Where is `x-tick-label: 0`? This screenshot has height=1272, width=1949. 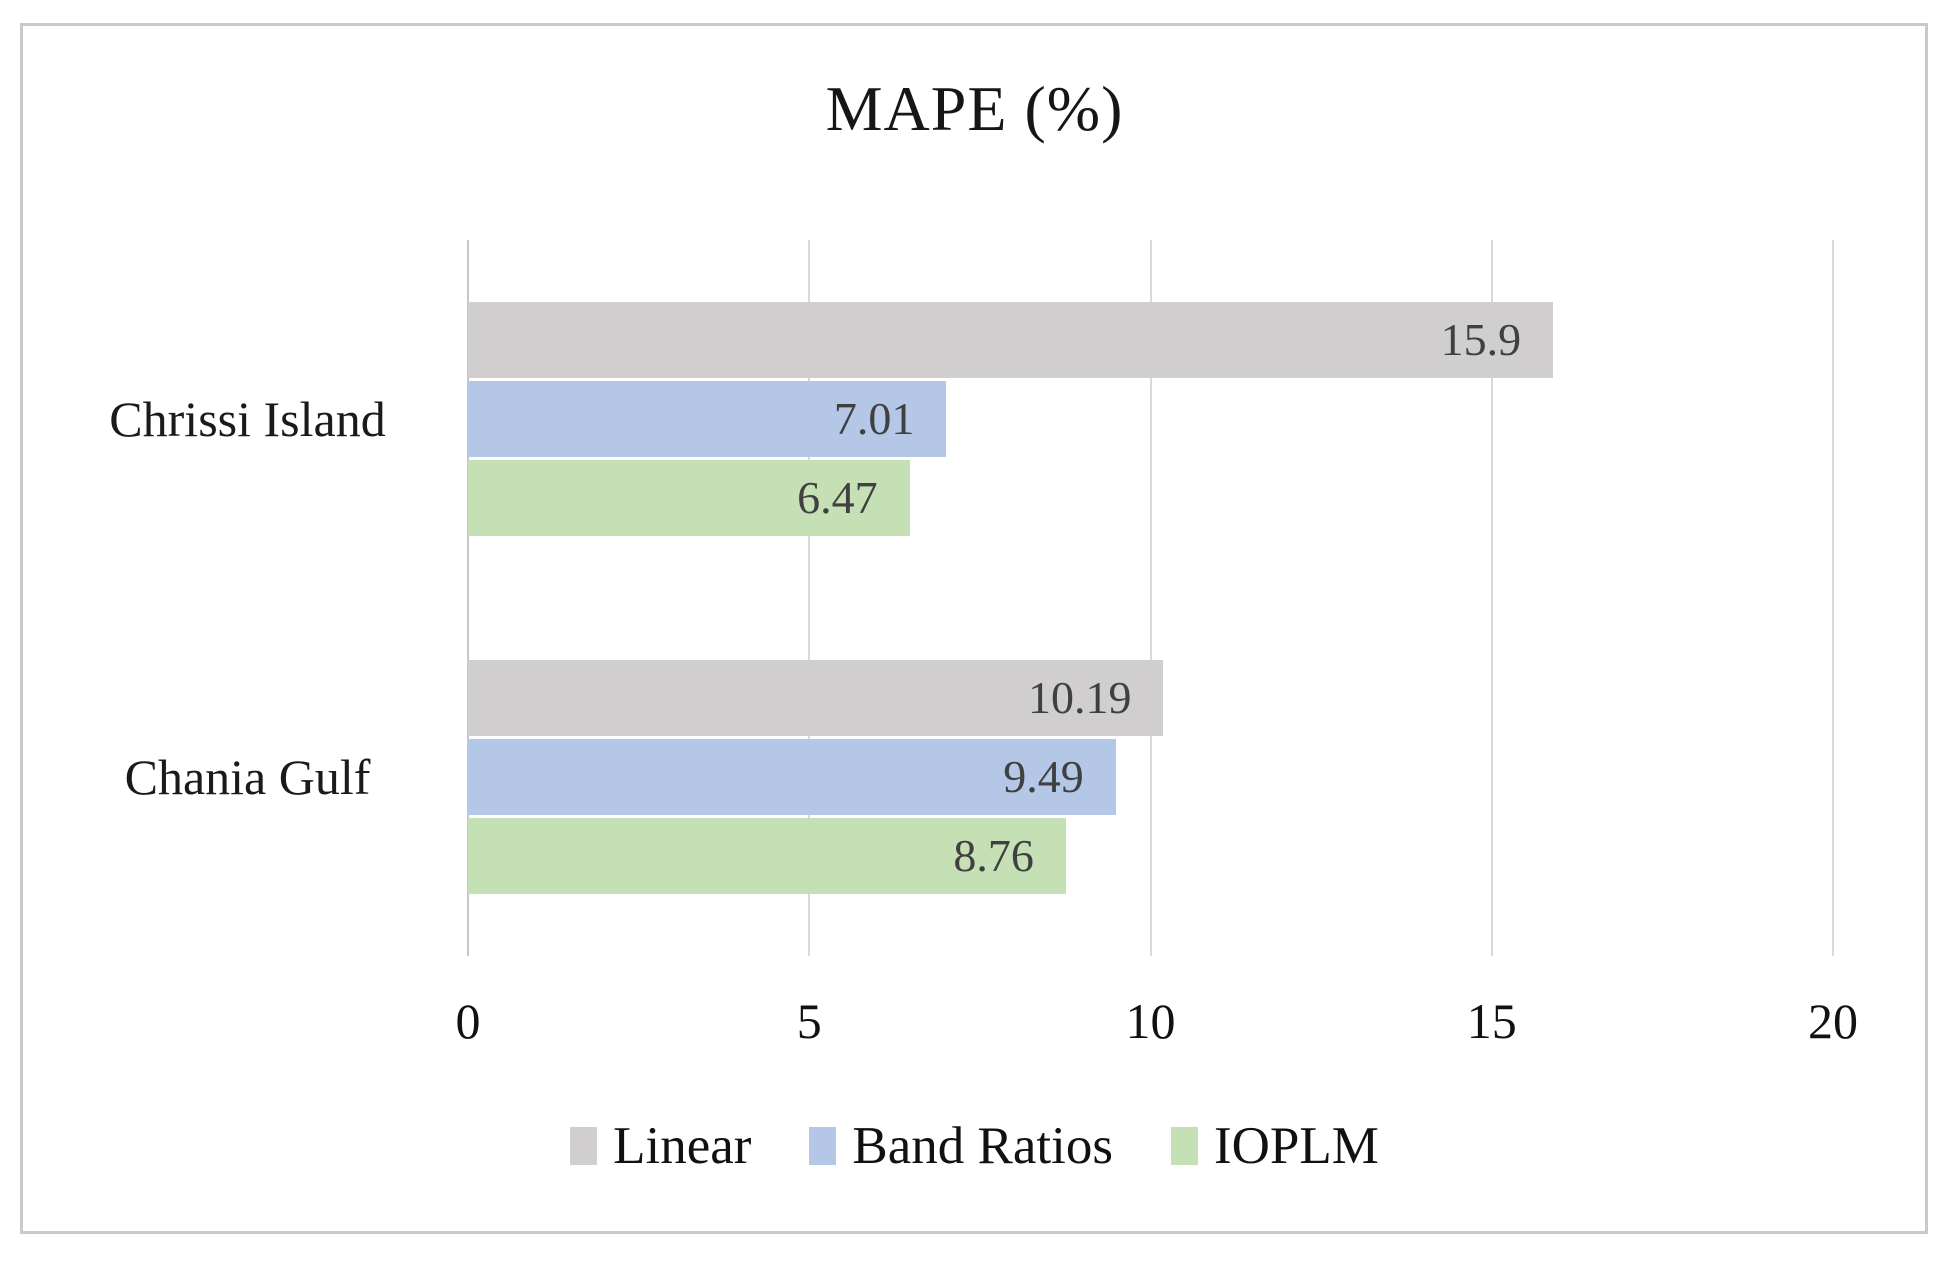 x-tick-label: 0 is located at coordinates (468, 1021).